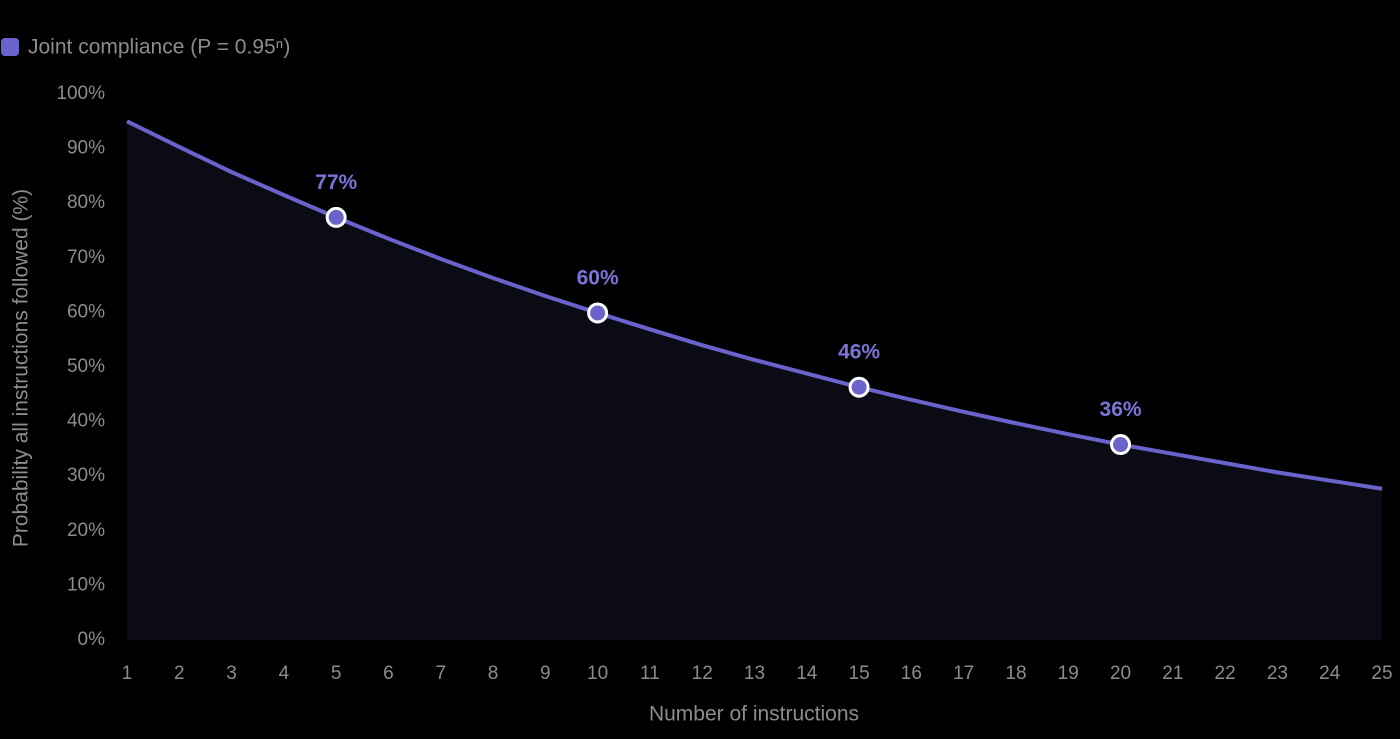 The width and height of the screenshot is (1400, 739). Describe the element at coordinates (92, 639) in the screenshot. I see `y-tick-label: 0%` at that location.